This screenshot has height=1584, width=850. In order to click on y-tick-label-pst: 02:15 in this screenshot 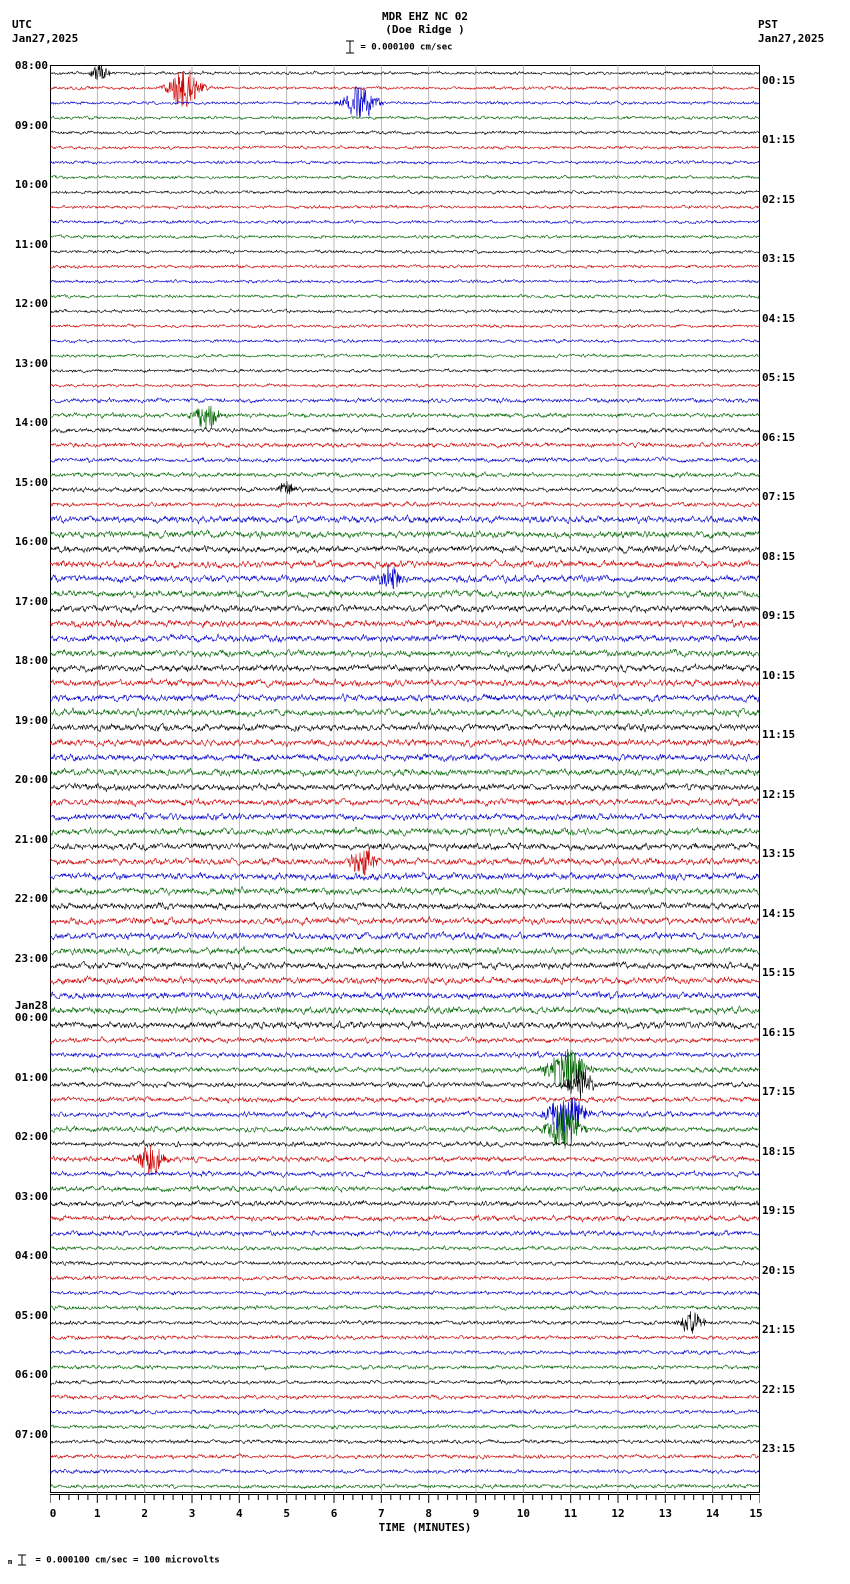, I will do `click(779, 199)`.